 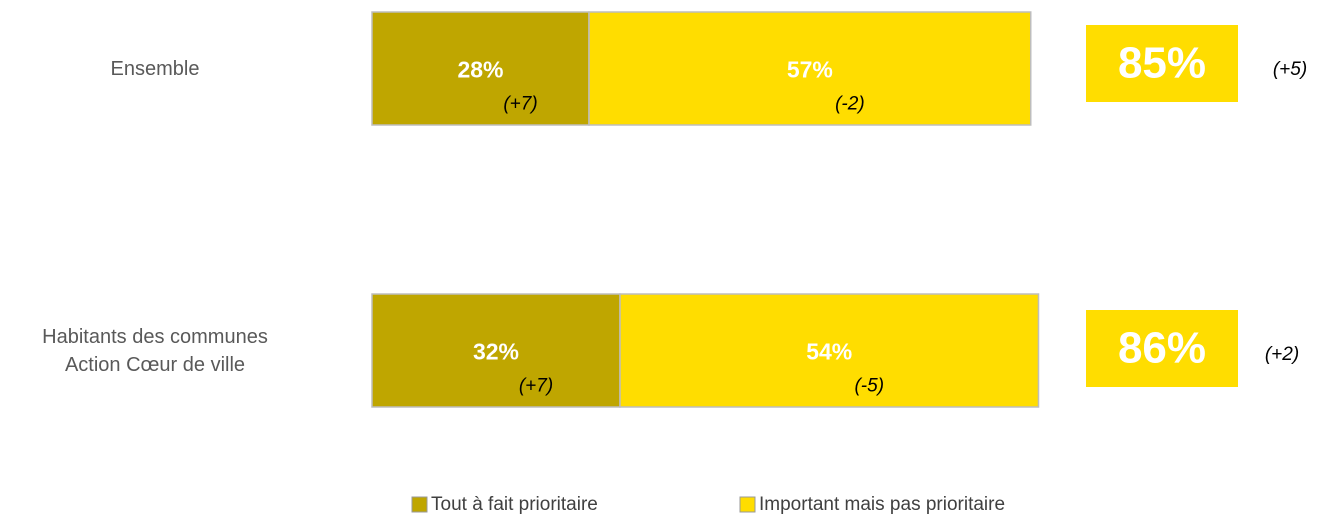 I want to click on value-label: 28%, so click(x=480, y=70).